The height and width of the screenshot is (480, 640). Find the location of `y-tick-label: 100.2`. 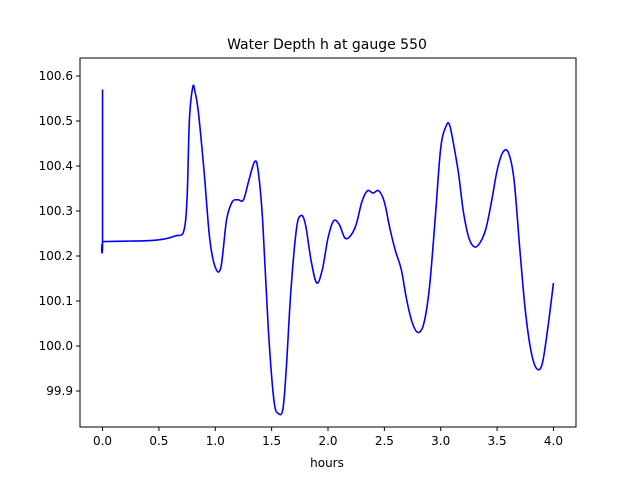

y-tick-label: 100.2 is located at coordinates (56, 256).